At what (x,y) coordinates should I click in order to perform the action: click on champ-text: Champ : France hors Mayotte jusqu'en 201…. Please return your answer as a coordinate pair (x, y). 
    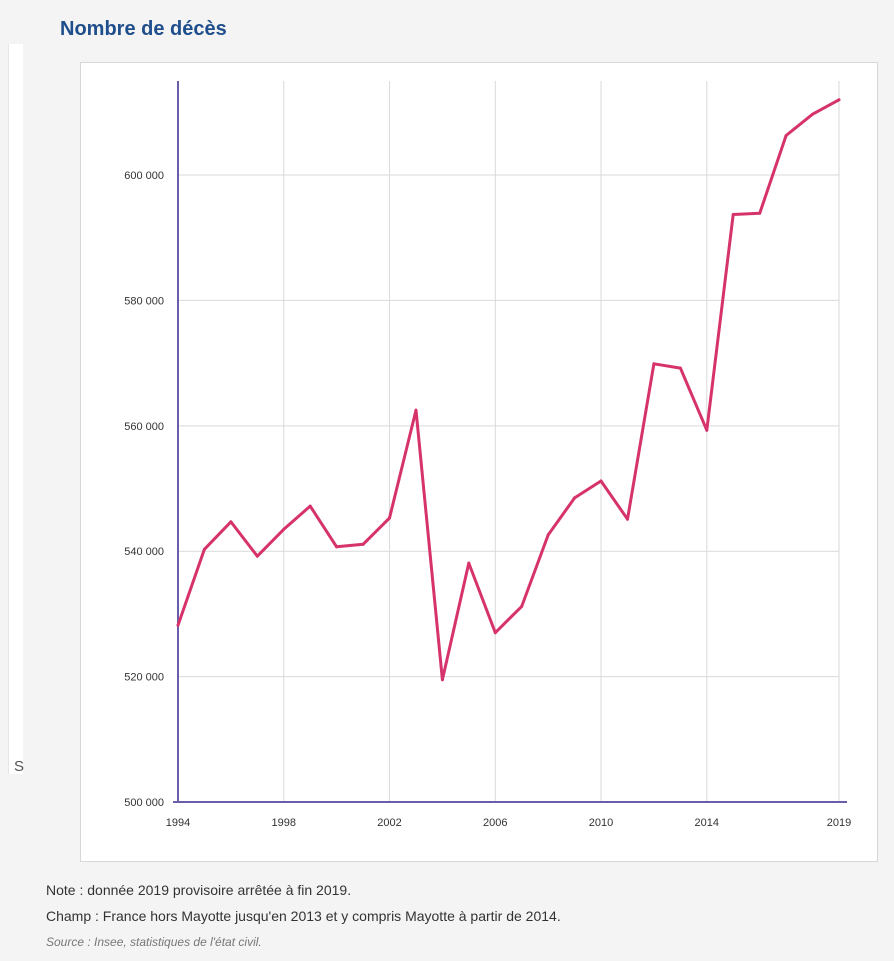
    Looking at the image, I should click on (303, 916).